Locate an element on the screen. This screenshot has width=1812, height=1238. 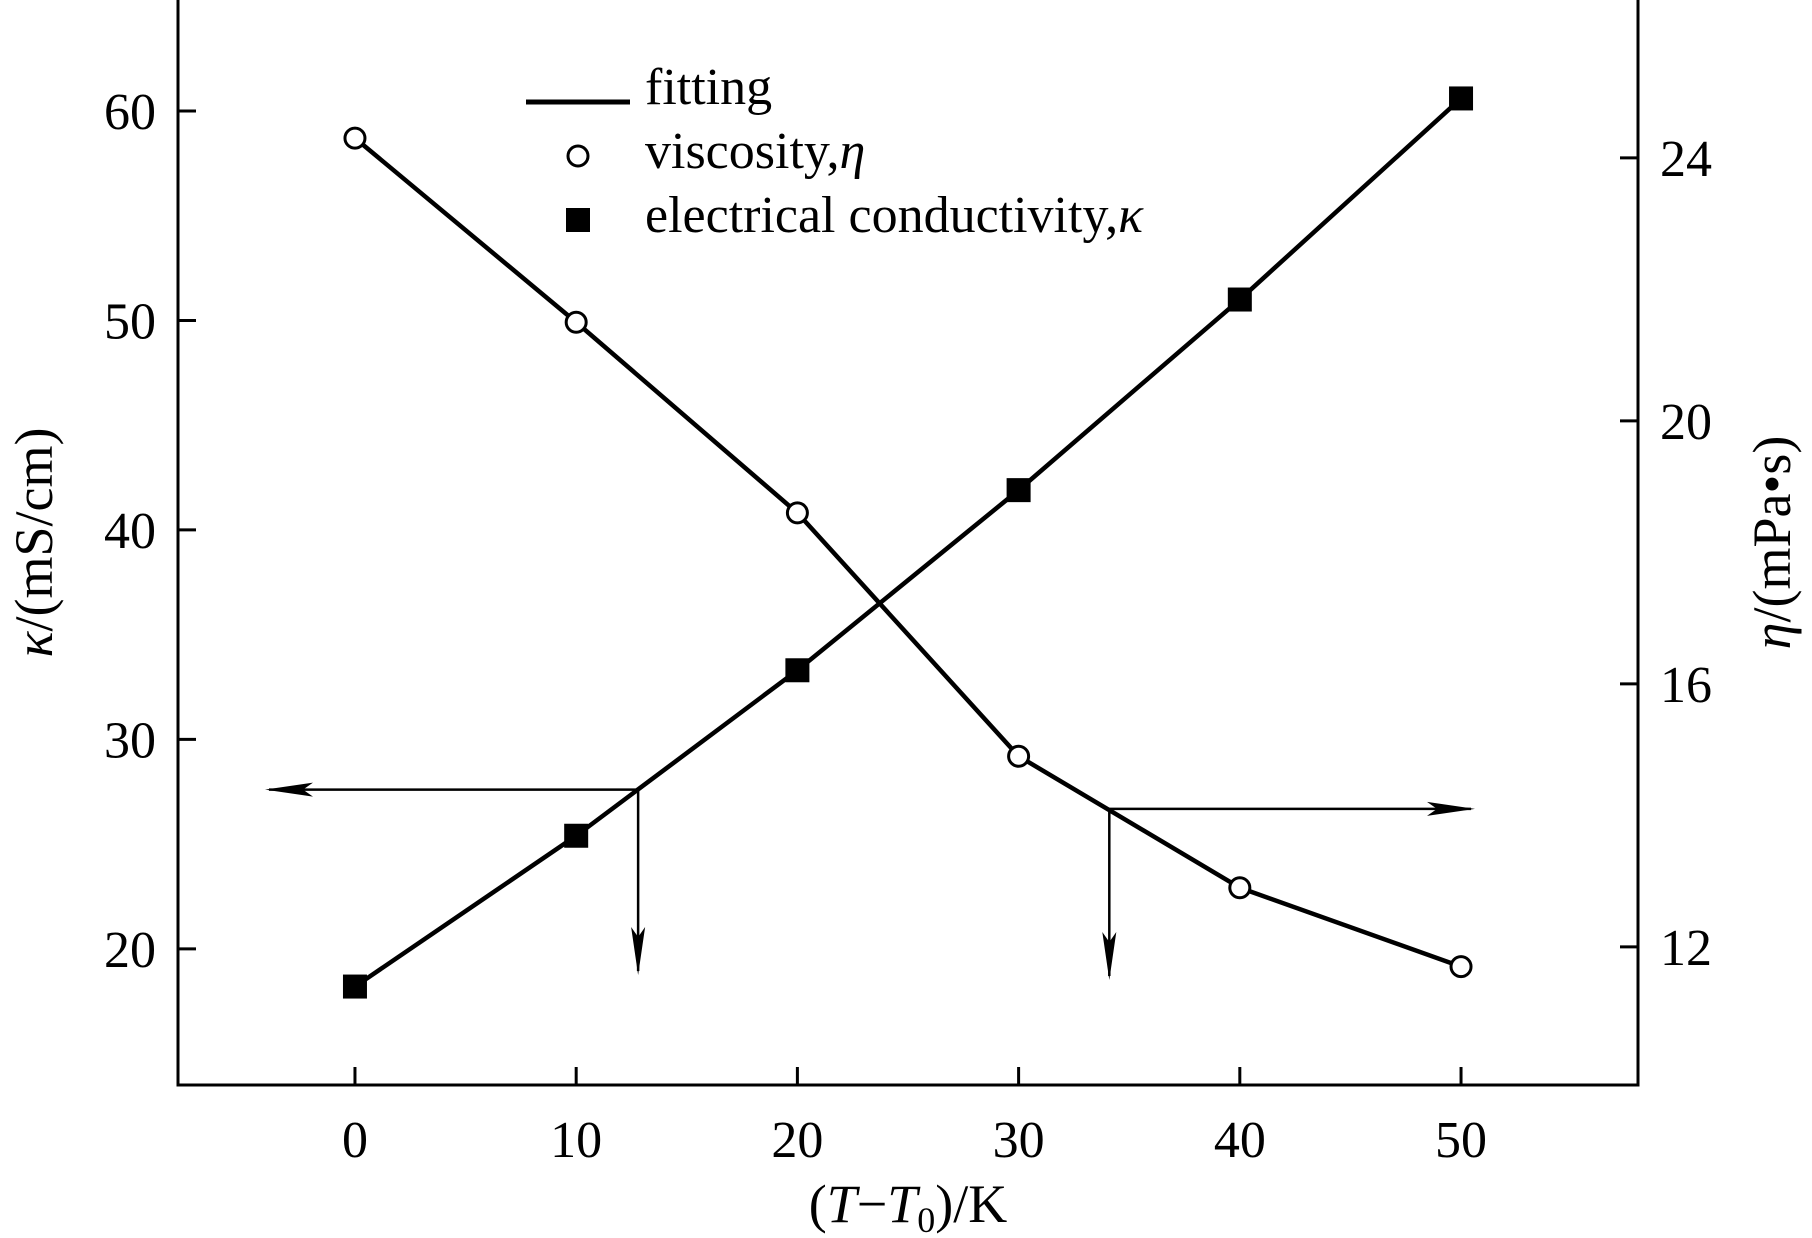
left-y-tick-label: 60 is located at coordinates (130, 112).